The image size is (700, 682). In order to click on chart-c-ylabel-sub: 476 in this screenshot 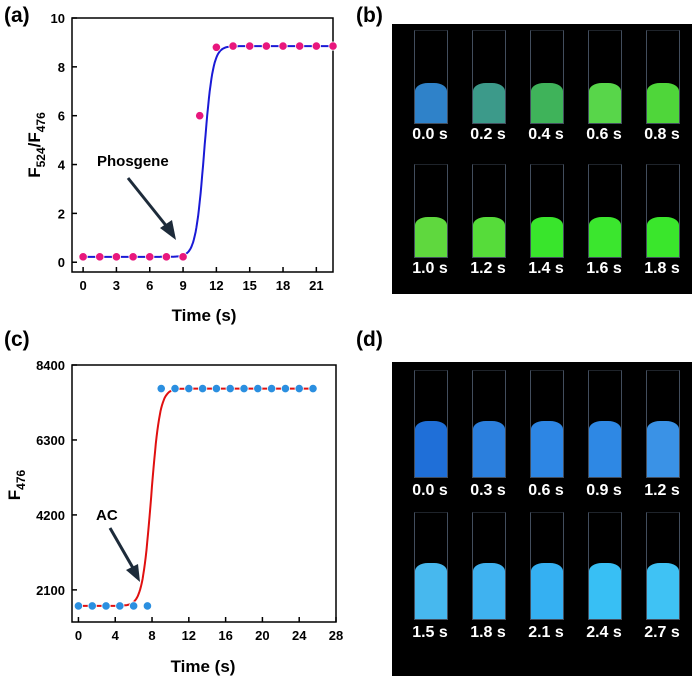, I will do `click(21, 479)`.